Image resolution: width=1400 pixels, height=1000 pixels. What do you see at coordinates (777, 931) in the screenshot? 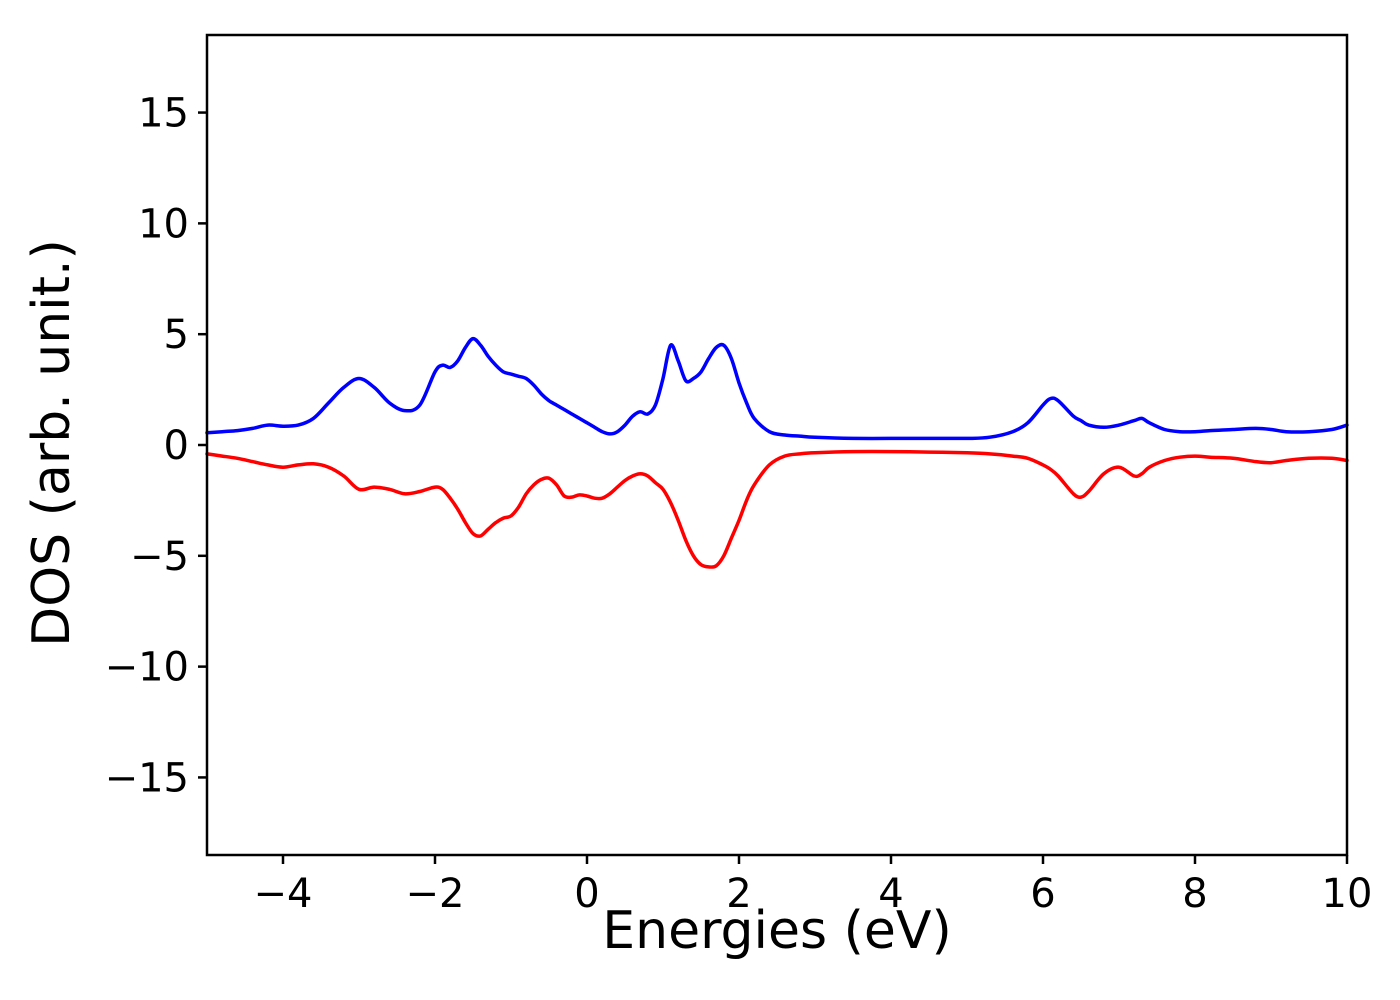
I see `x-axis-label: Energies (eV)` at bounding box center [777, 931].